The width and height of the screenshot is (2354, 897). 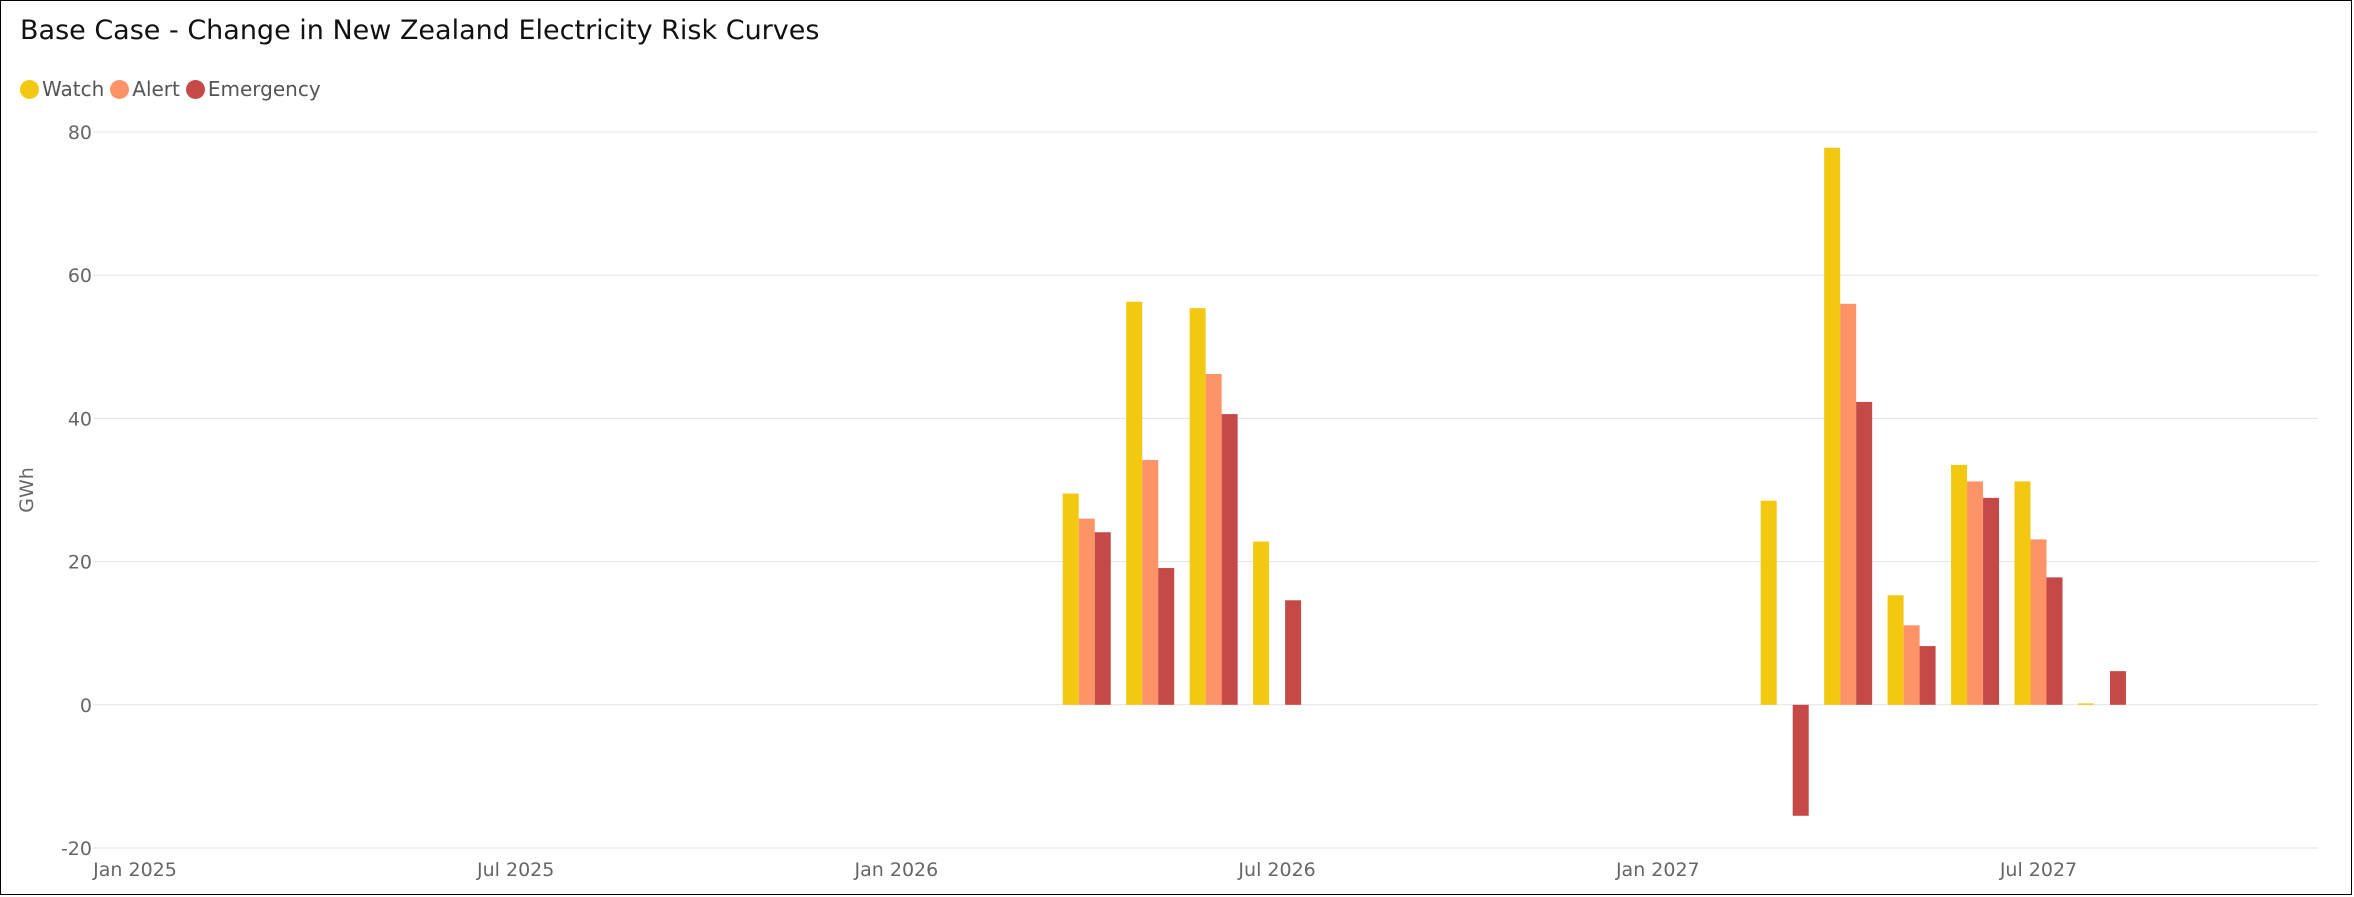 What do you see at coordinates (1197, 506) in the screenshot?
I see `bar-watch-jun-2026` at bounding box center [1197, 506].